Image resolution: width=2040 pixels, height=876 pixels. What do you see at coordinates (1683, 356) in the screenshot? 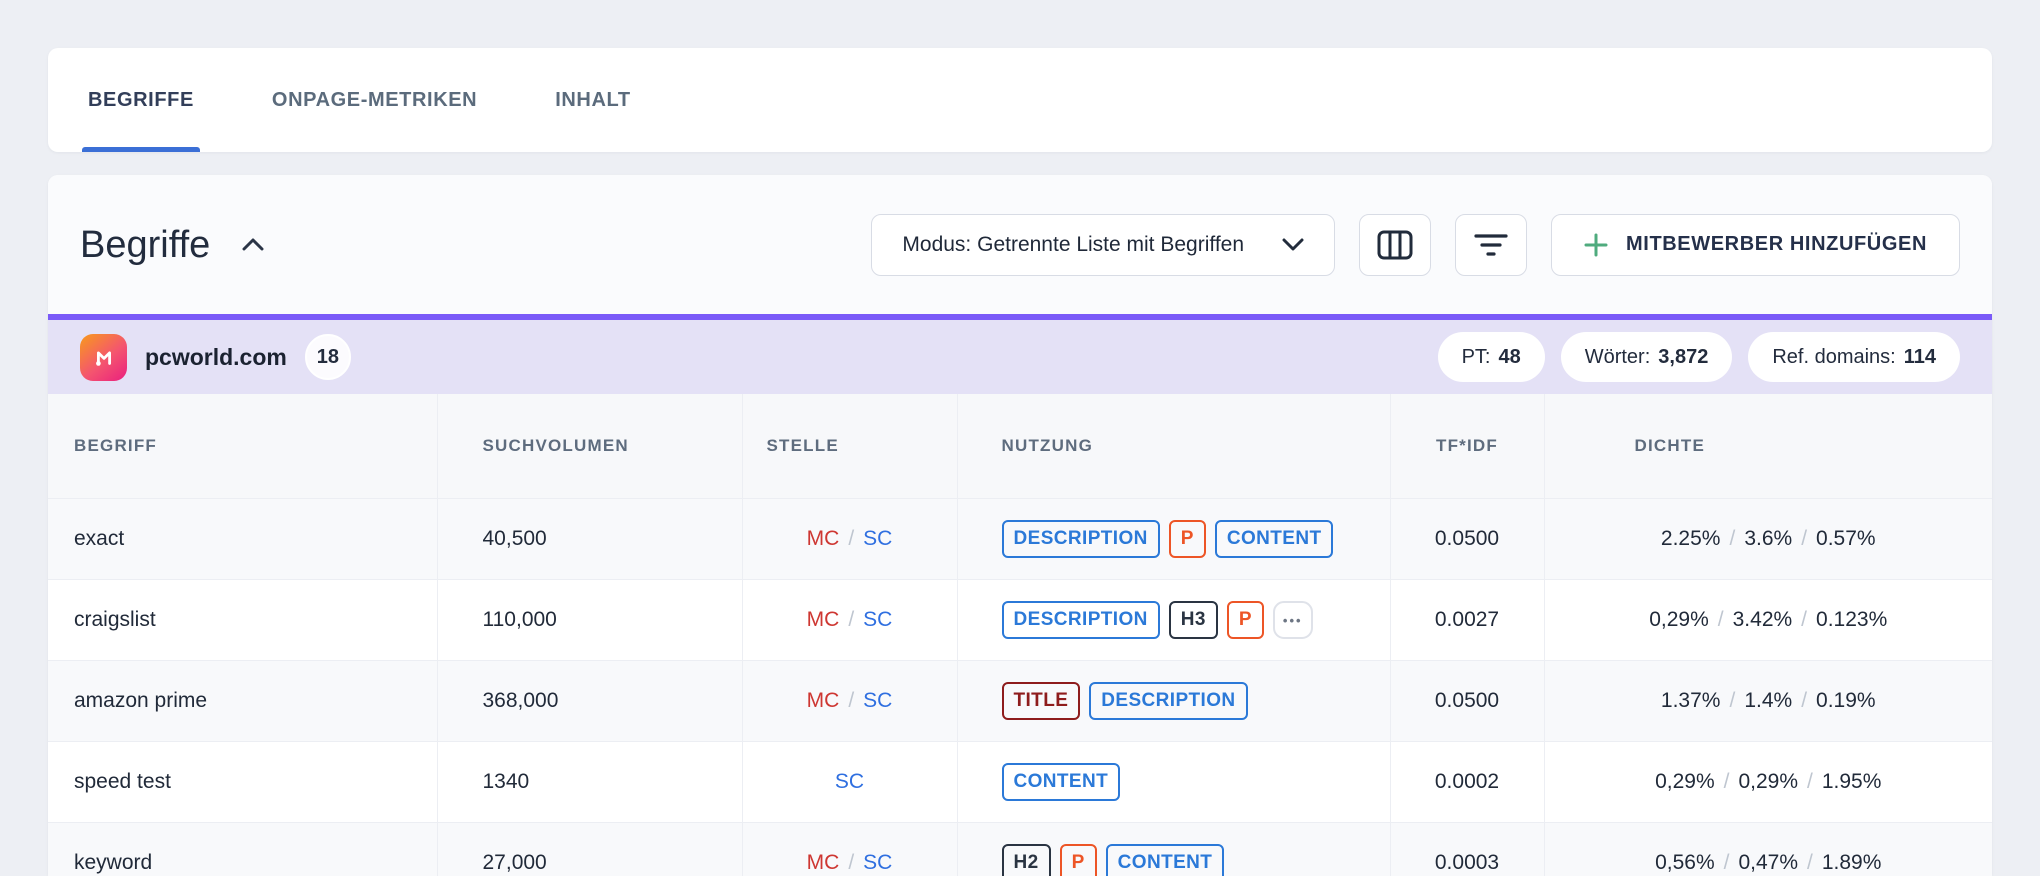
I see `stat-value: 3,872` at bounding box center [1683, 356].